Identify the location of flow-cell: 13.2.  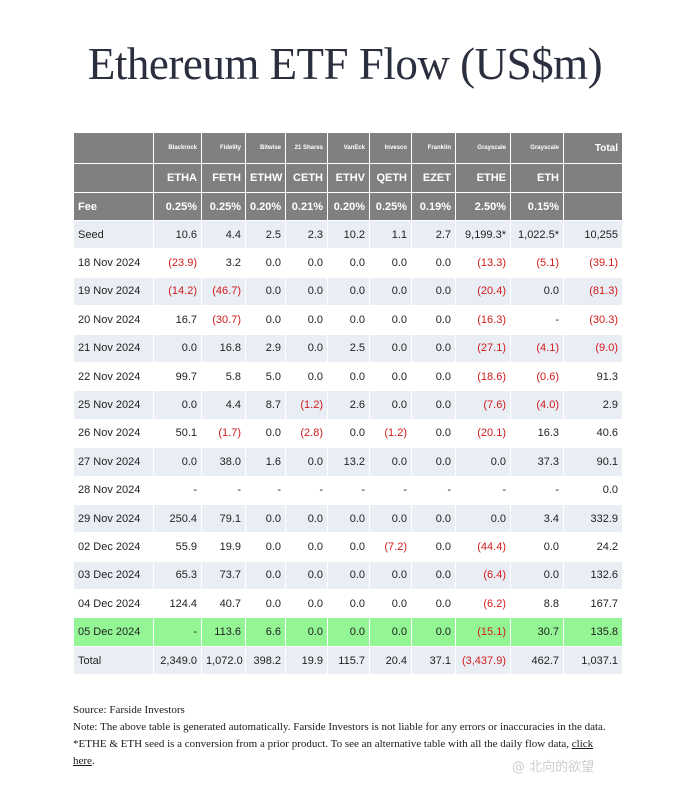
(348, 462).